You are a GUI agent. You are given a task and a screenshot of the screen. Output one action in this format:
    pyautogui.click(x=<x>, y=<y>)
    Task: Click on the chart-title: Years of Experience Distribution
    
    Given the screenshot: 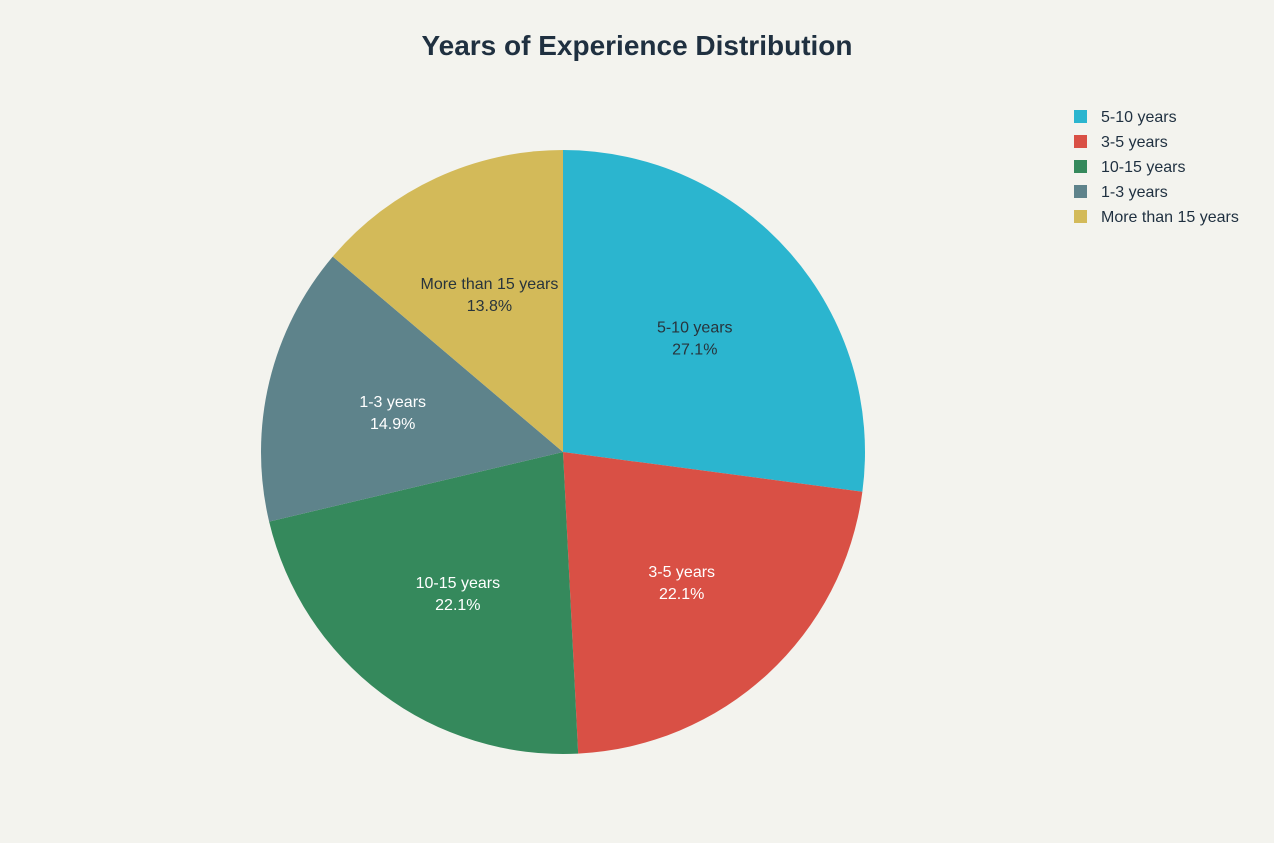 What is the action you would take?
    pyautogui.click(x=636, y=45)
    